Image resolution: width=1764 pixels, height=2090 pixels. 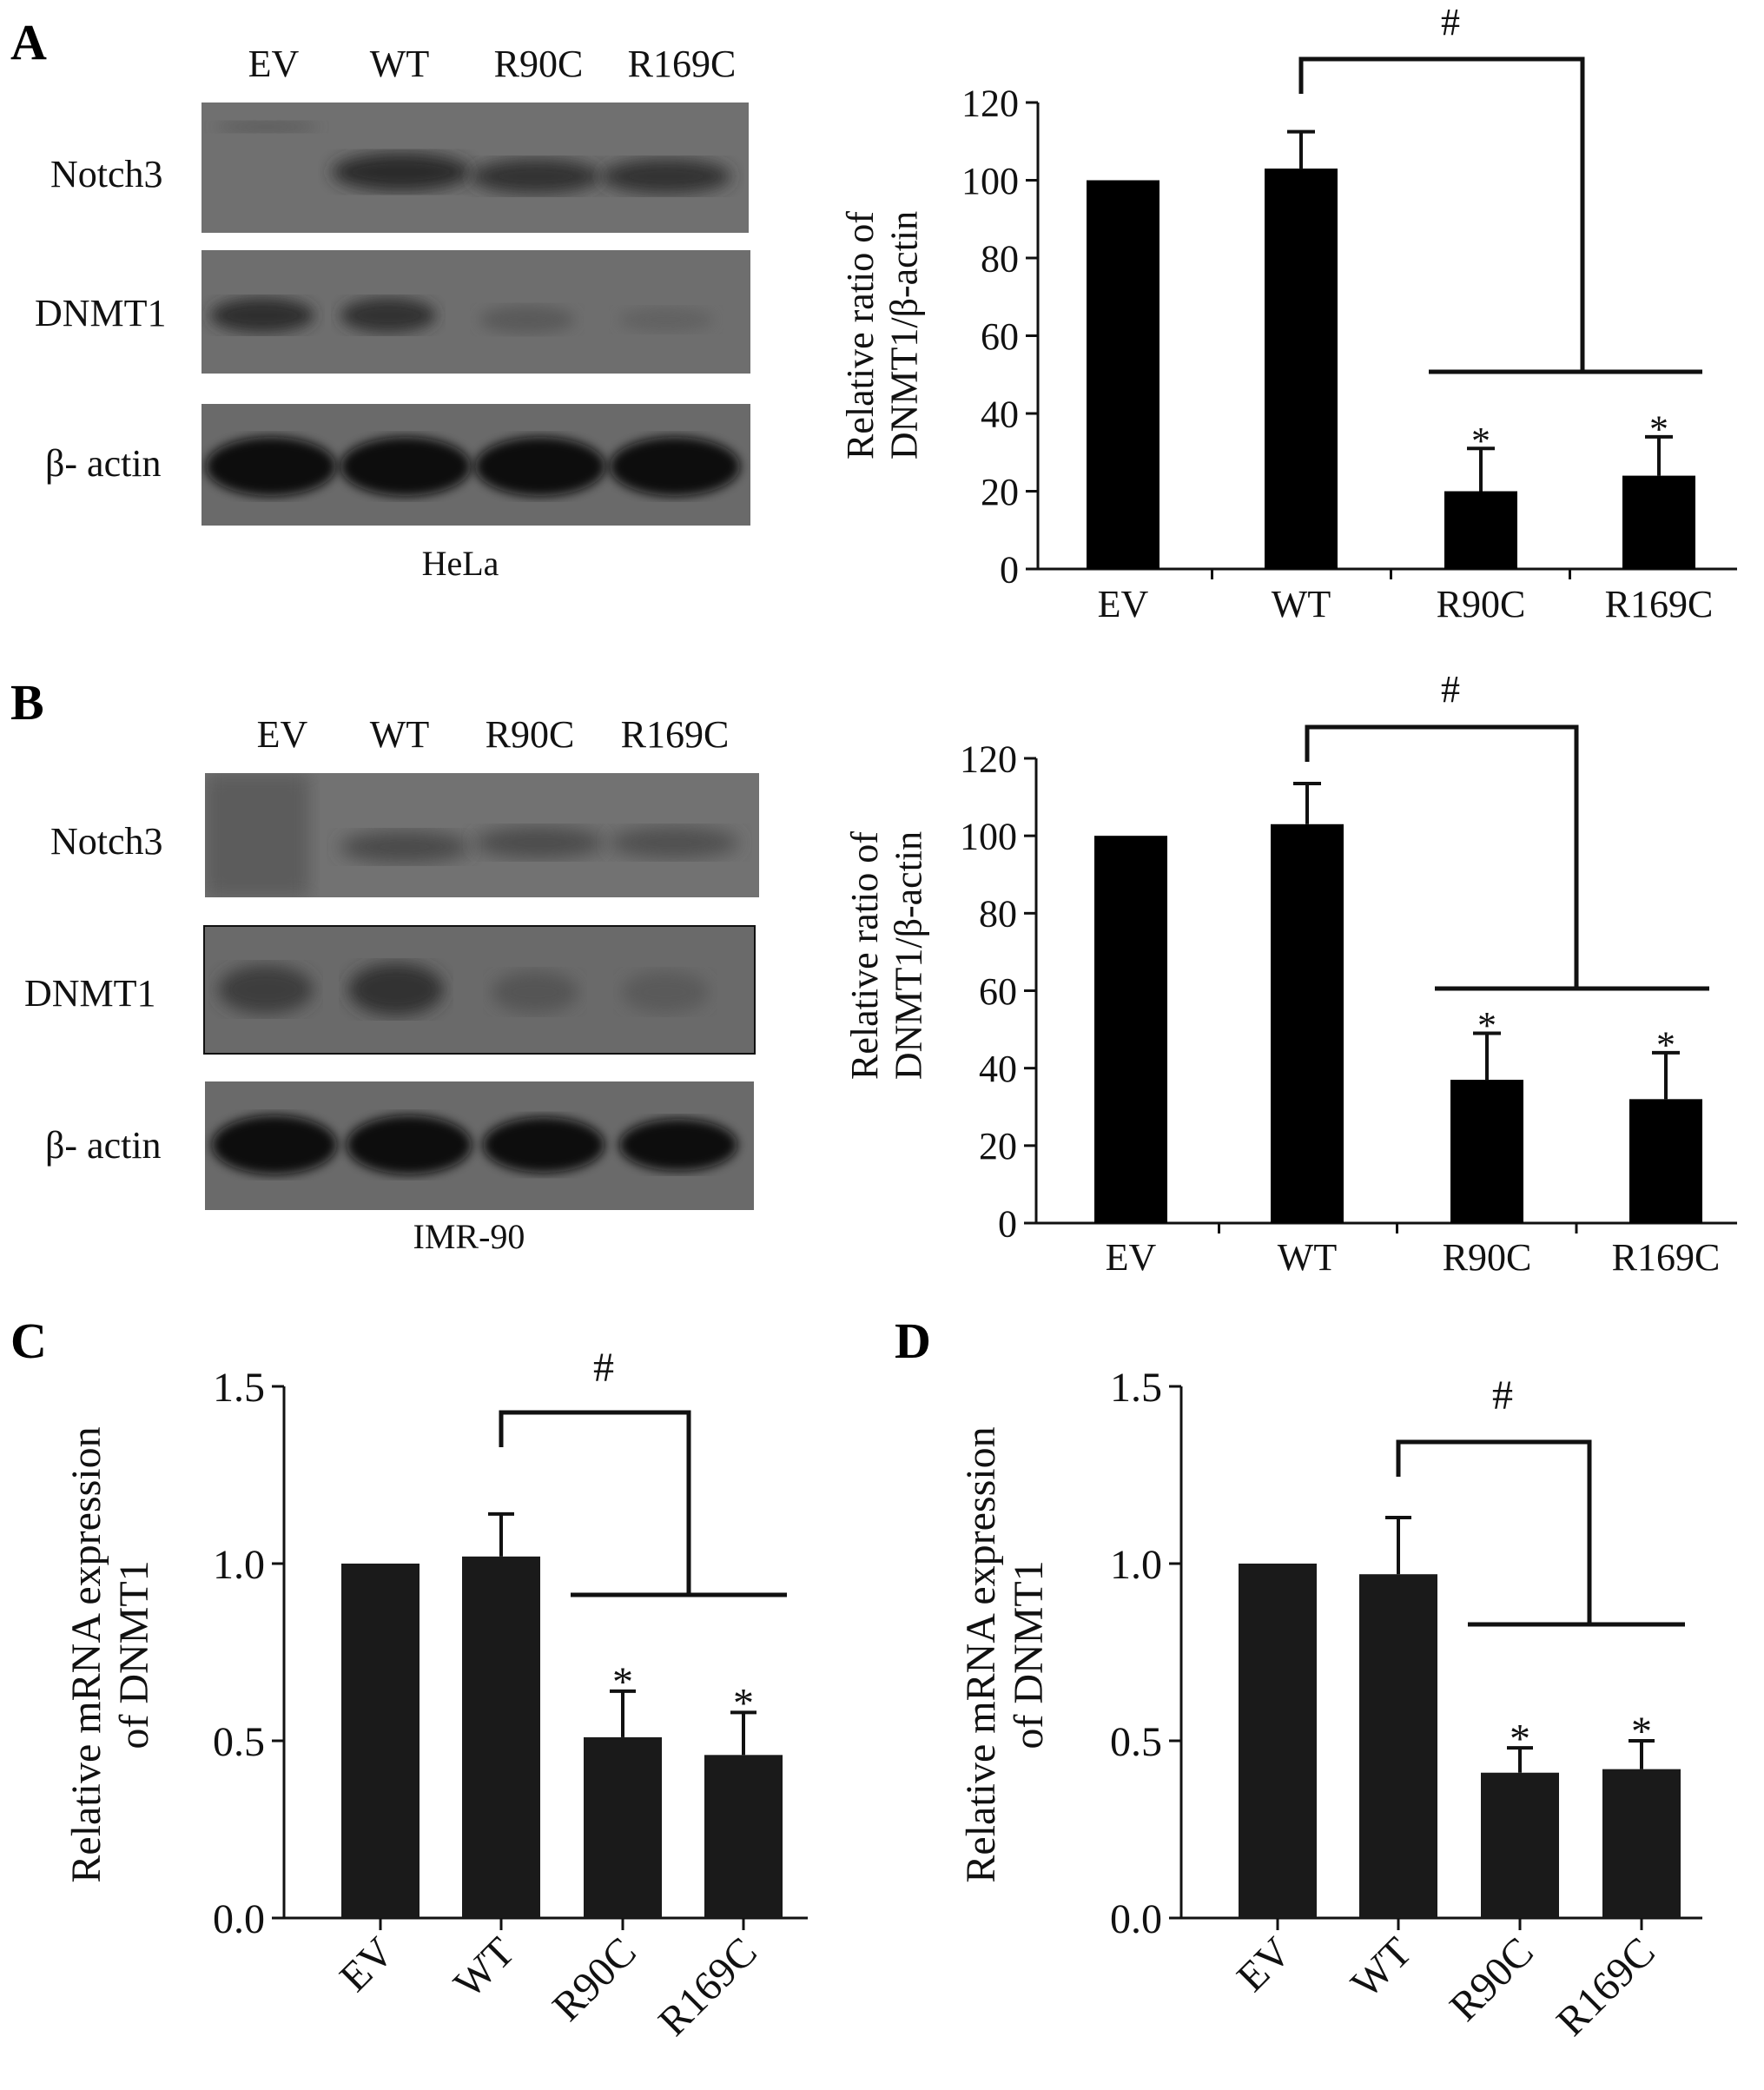 What do you see at coordinates (472, 835) in the screenshot?
I see `notch3-bands` at bounding box center [472, 835].